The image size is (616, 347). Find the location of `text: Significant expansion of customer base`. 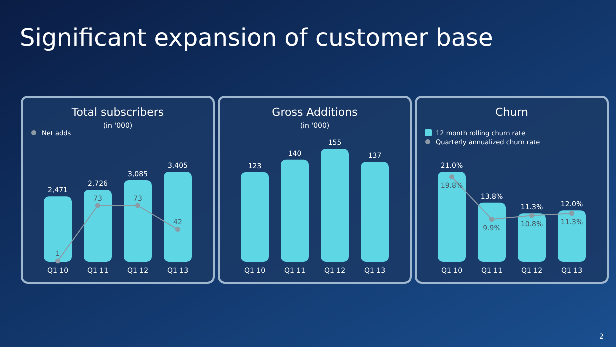

text: Significant expansion of customer base is located at coordinates (257, 38).